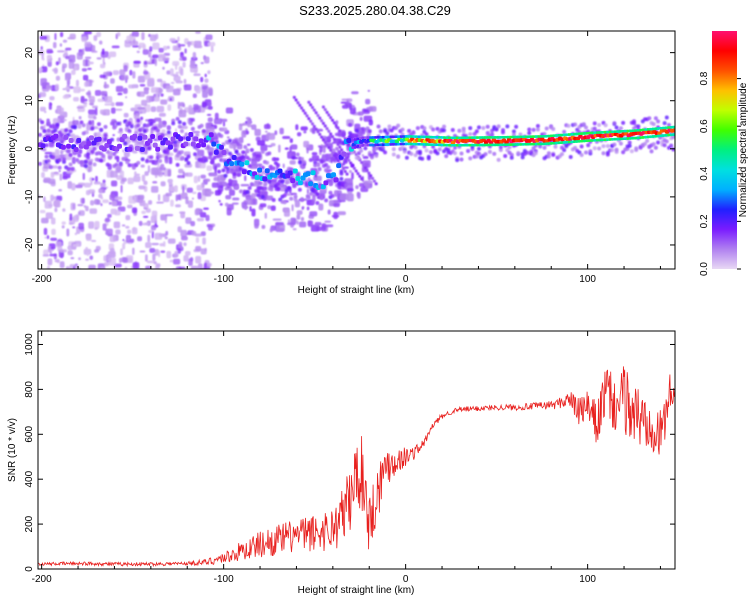 This screenshot has width=750, height=600. What do you see at coordinates (29, 389) in the screenshot?
I see `snr-ytick-label: 800` at bounding box center [29, 389].